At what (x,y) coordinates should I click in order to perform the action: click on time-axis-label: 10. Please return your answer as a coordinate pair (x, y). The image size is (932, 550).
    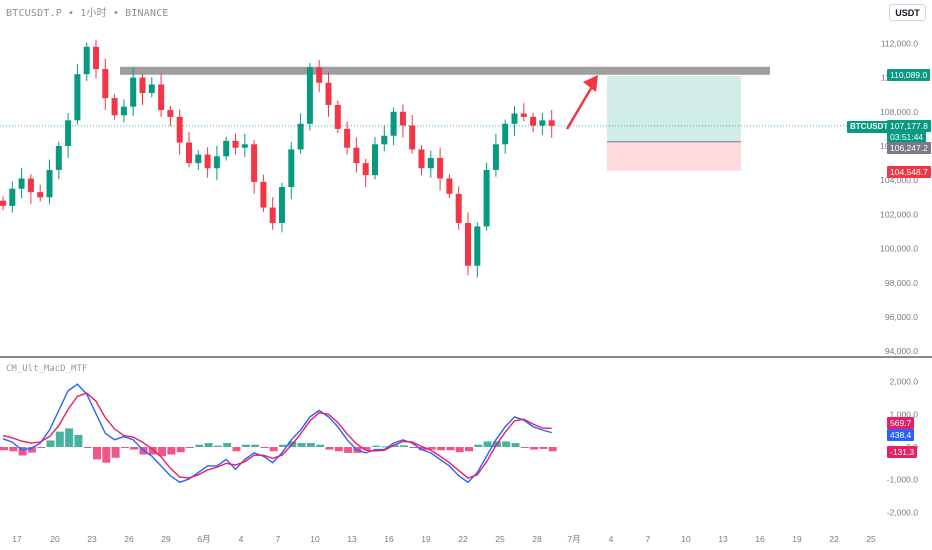
    Looking at the image, I should click on (686, 539).